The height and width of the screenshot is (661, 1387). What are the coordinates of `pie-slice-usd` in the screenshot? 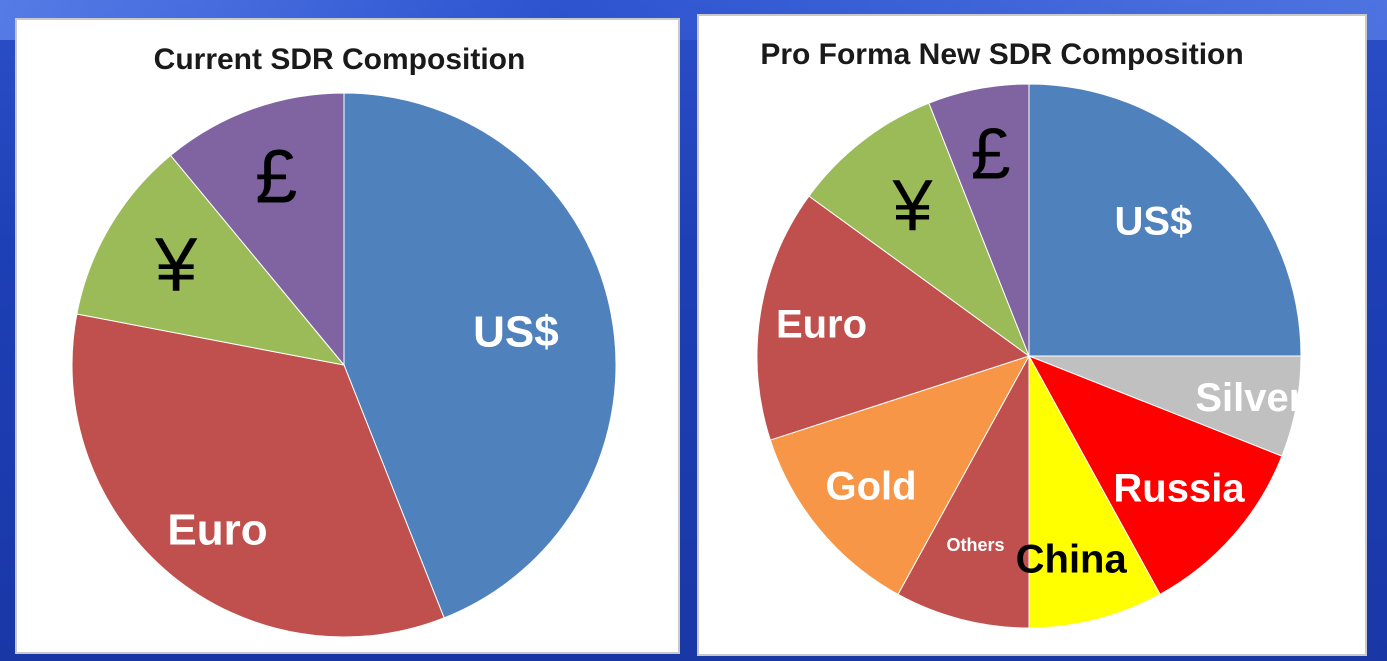 It's located at (1165, 220).